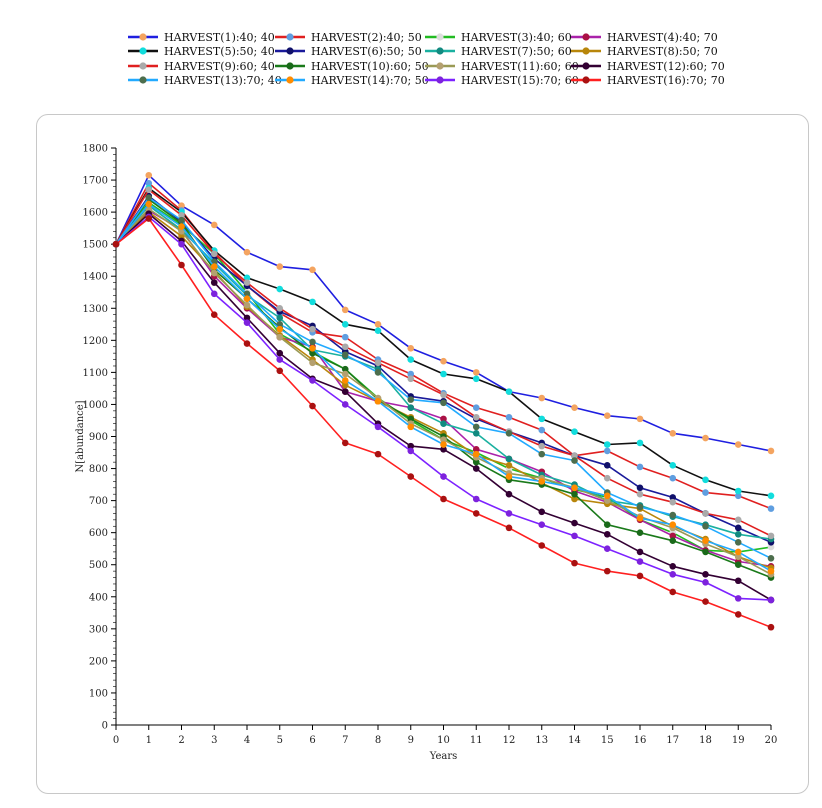 The image size is (822, 808). Describe the element at coordinates (607, 740) in the screenshot. I see `x-tick-label: 15` at that location.